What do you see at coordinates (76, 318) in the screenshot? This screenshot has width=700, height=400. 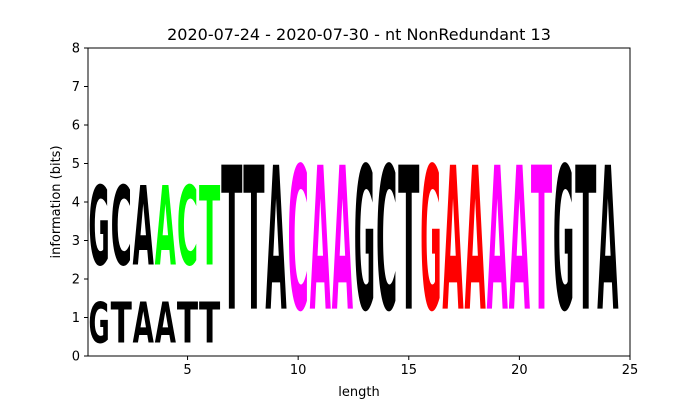 I see `y-tick-label: 1` at bounding box center [76, 318].